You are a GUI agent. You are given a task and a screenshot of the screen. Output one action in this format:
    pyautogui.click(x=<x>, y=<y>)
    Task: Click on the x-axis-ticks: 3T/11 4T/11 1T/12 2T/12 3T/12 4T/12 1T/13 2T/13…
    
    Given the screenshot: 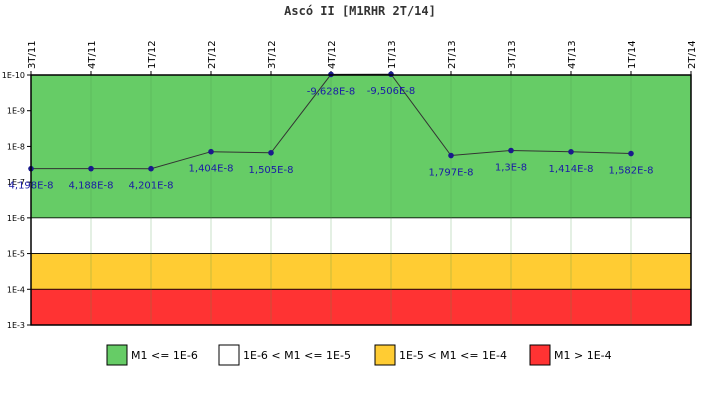 What is the action you would take?
    pyautogui.click(x=362, y=57)
    